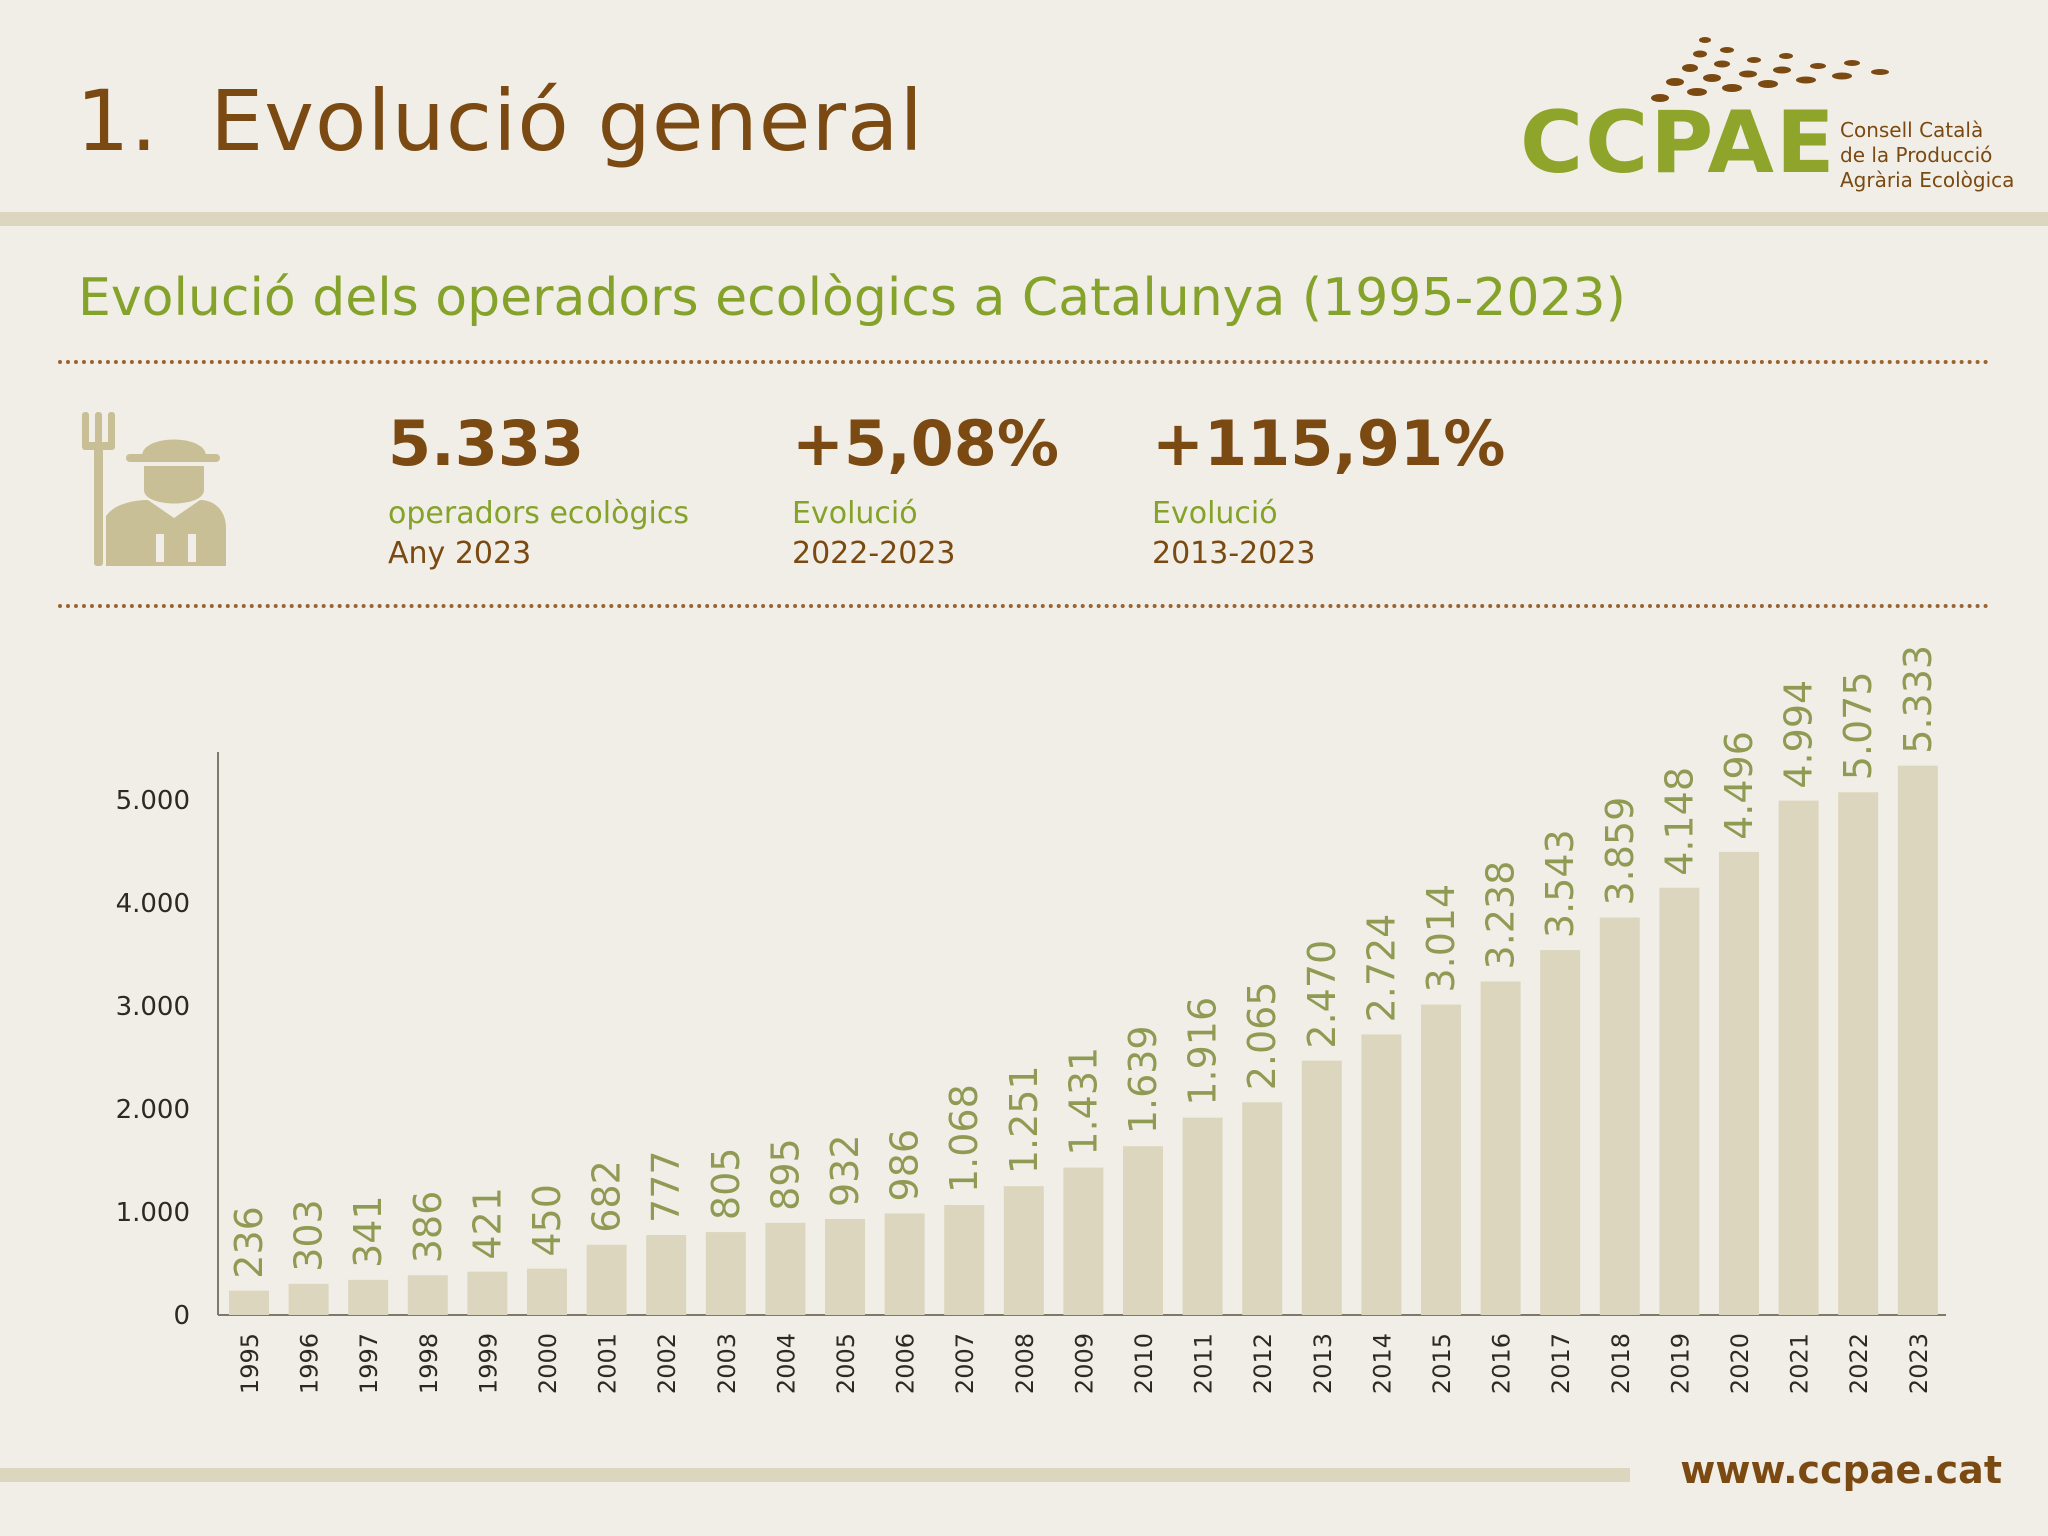 The height and width of the screenshot is (1536, 2048). Describe the element at coordinates (667, 1363) in the screenshot. I see `x-tick-label: 2002` at that location.